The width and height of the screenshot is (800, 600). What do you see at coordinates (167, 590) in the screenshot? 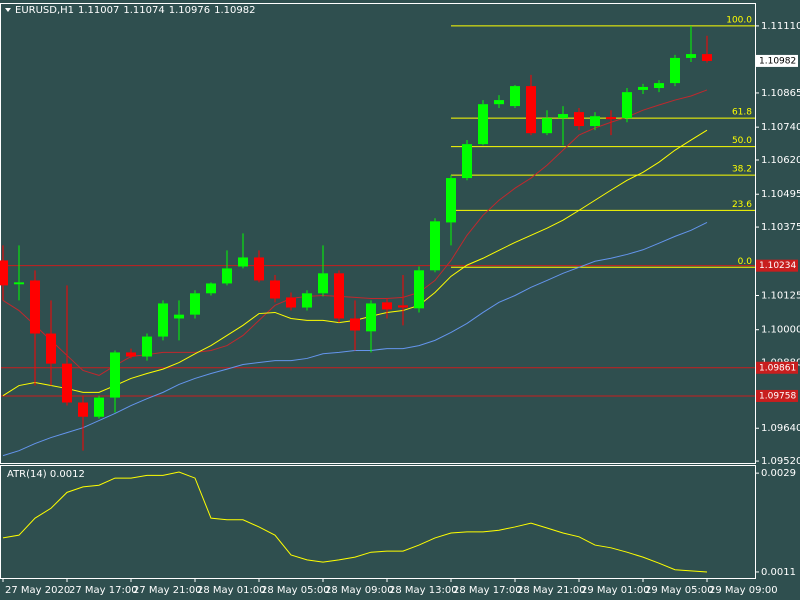
I see `x-tick-label: 27 May 21:00` at bounding box center [167, 590].